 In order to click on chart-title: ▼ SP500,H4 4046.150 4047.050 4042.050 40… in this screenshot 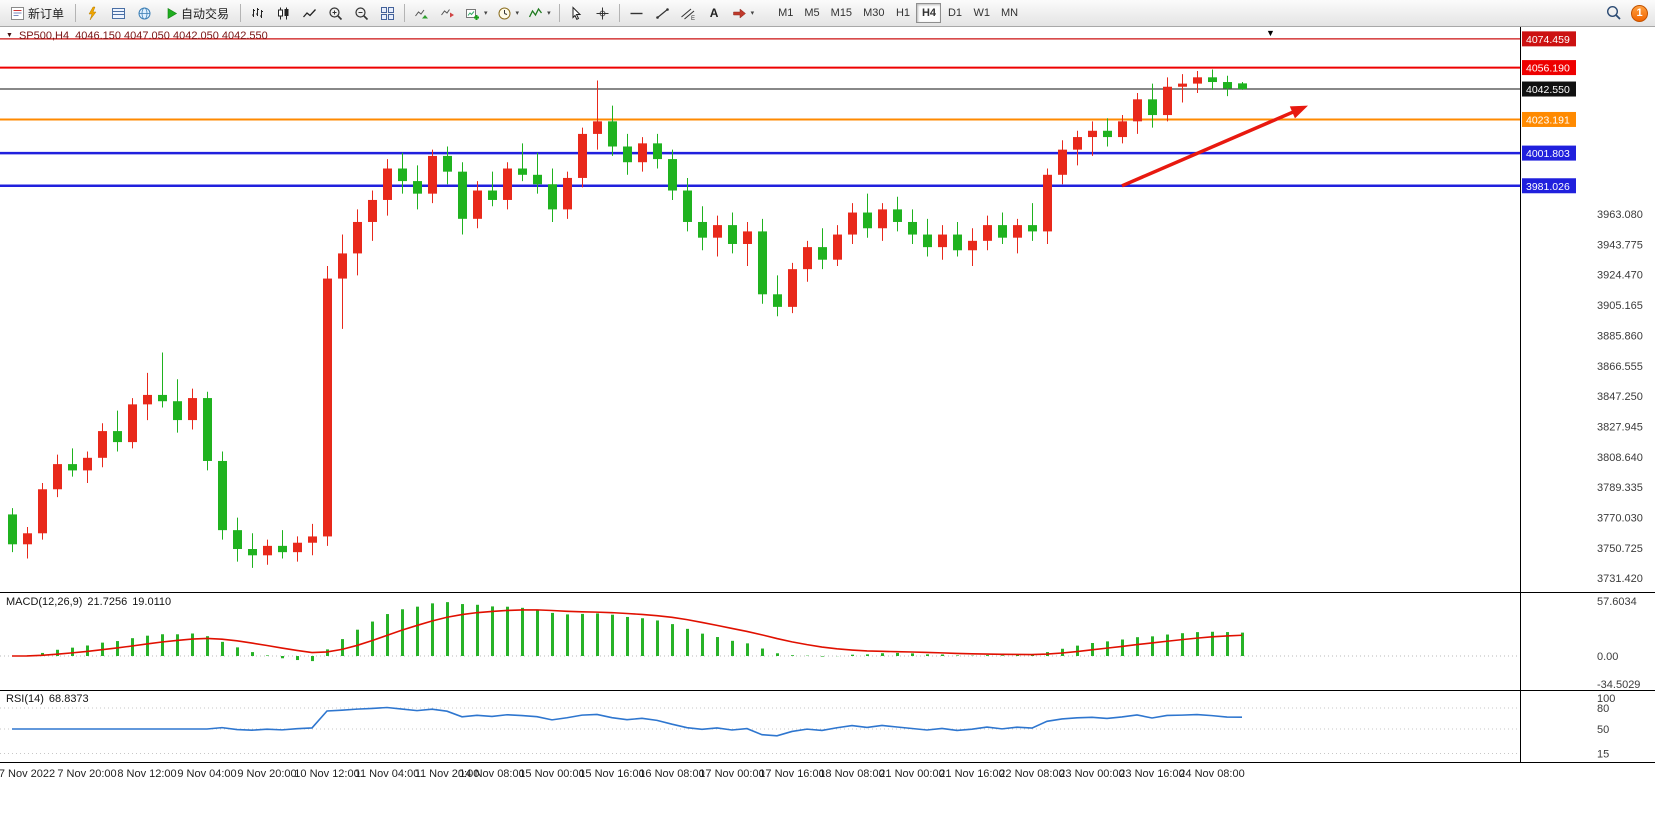, I will do `click(137, 36)`.